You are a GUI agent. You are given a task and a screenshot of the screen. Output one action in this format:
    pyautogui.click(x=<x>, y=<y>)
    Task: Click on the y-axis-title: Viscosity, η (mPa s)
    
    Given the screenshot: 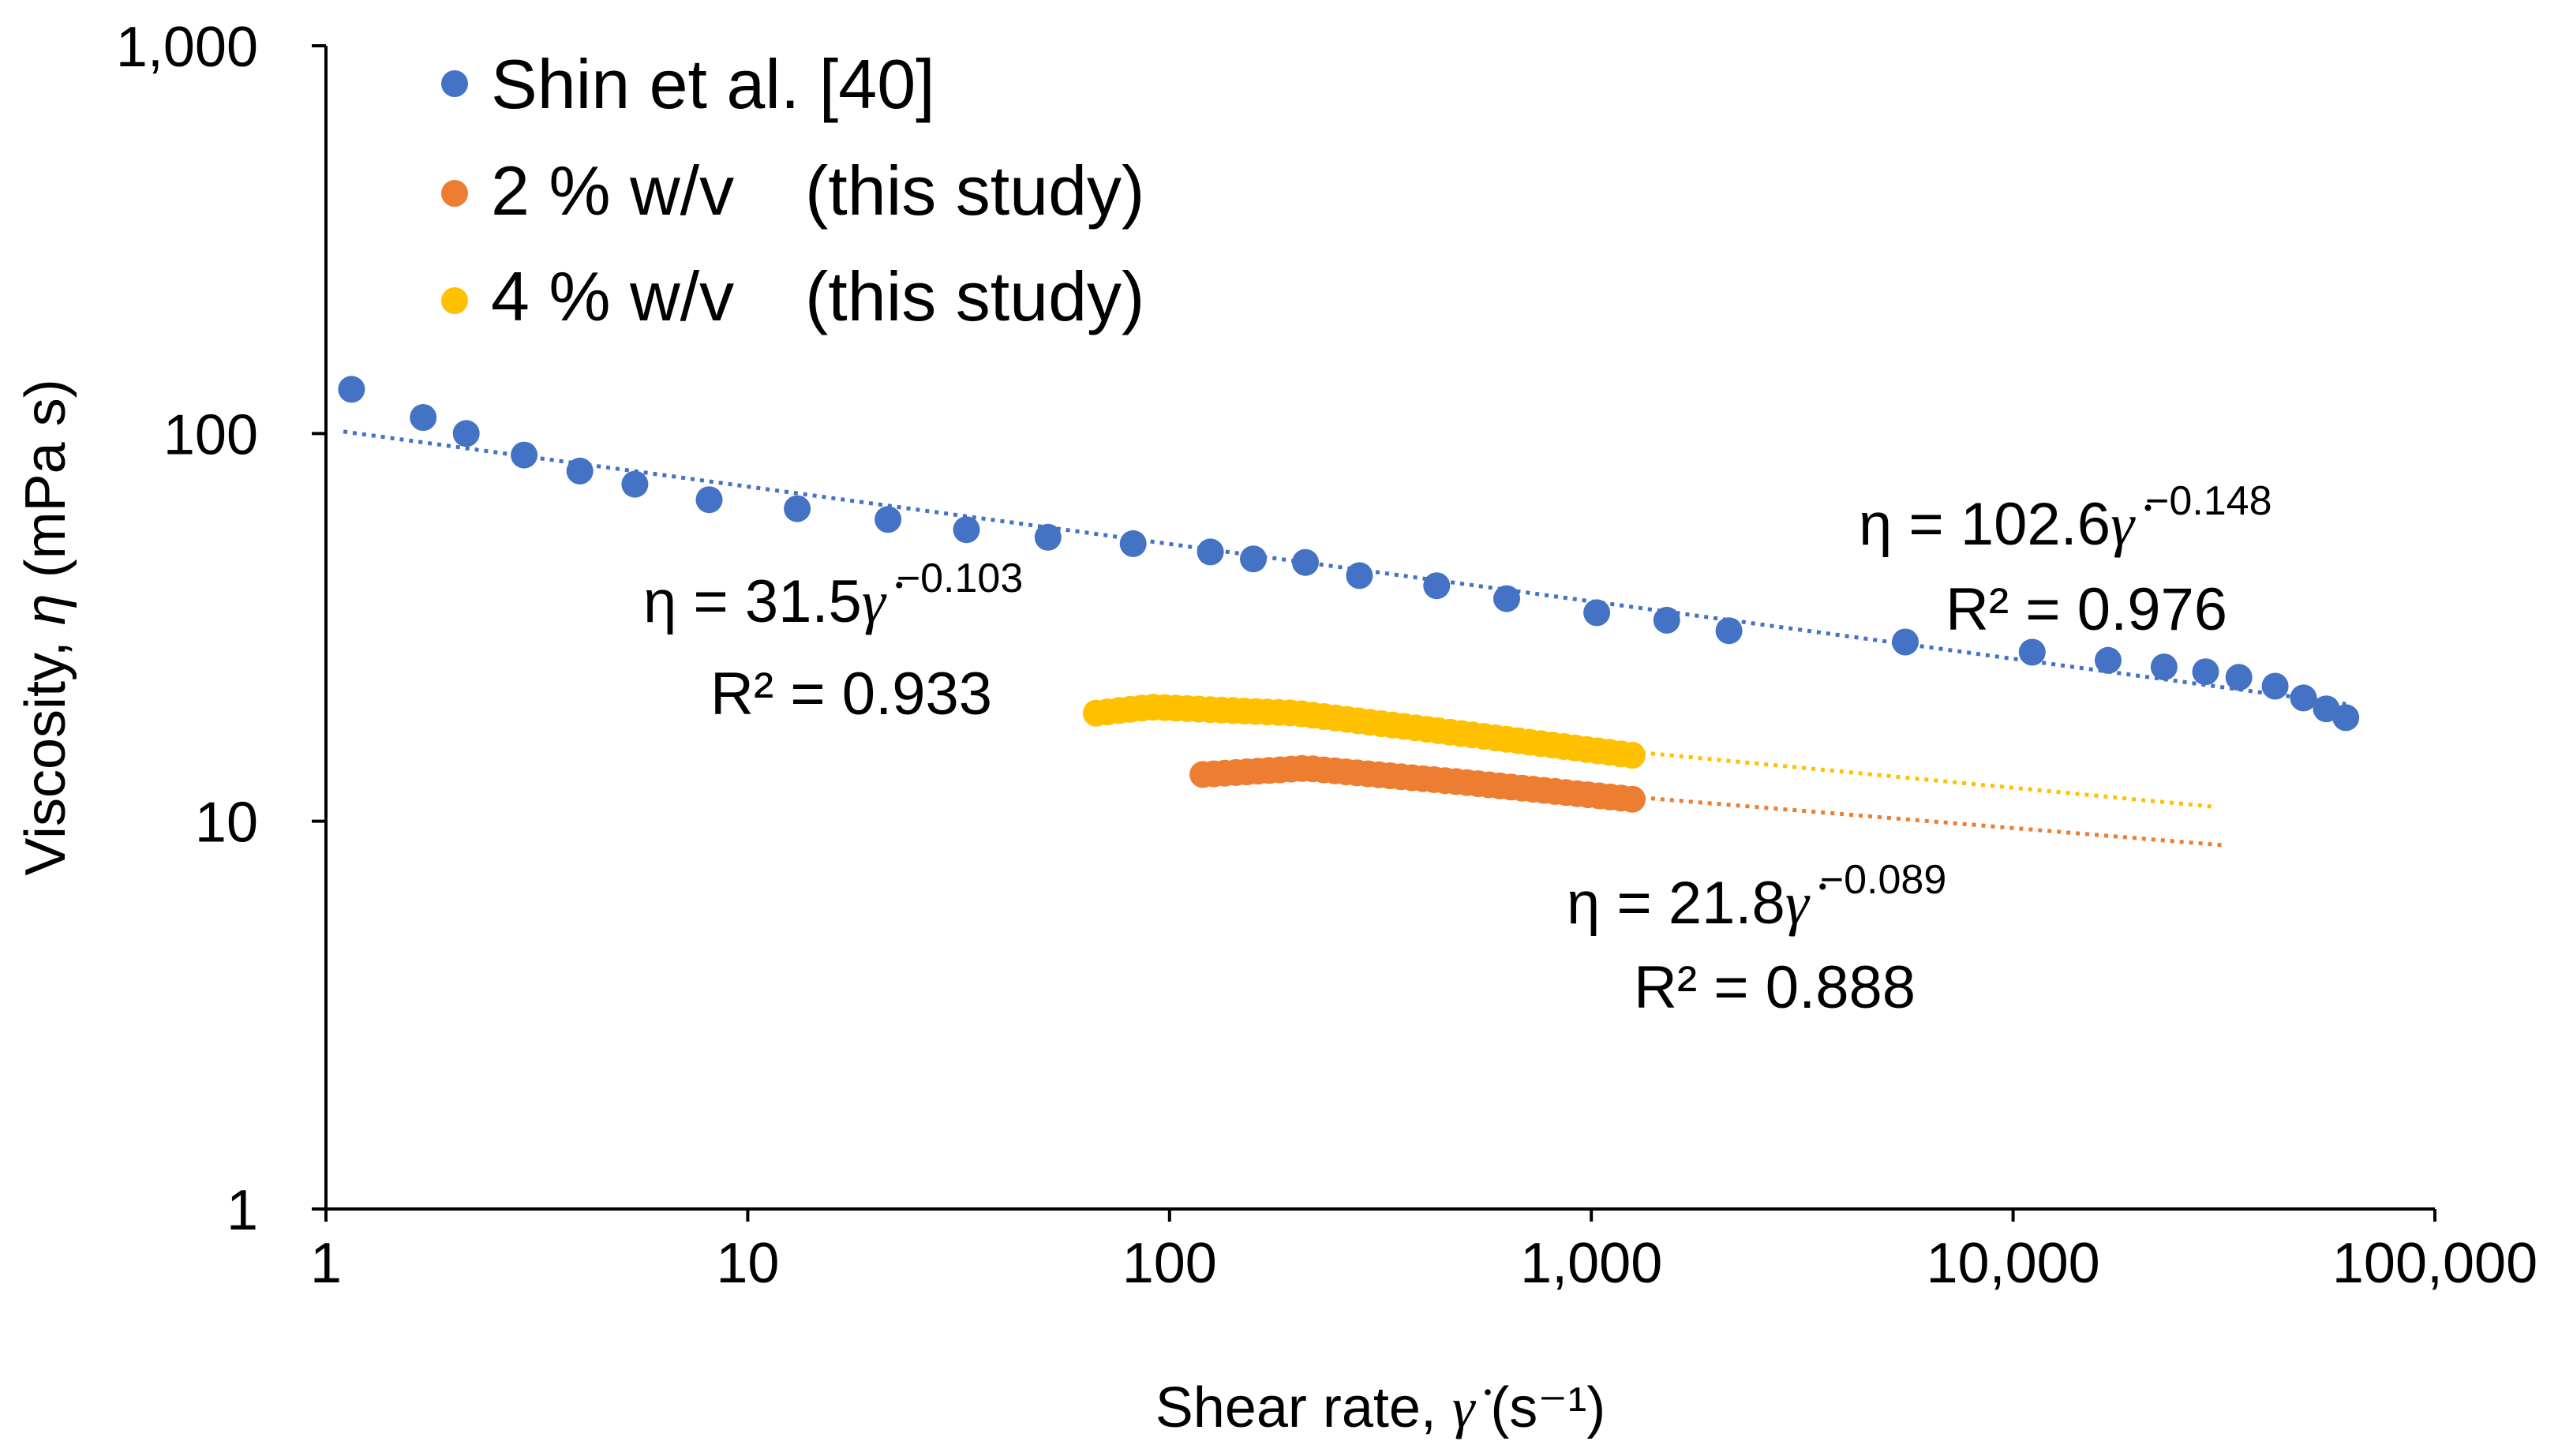 What is the action you would take?
    pyautogui.click(x=45, y=627)
    